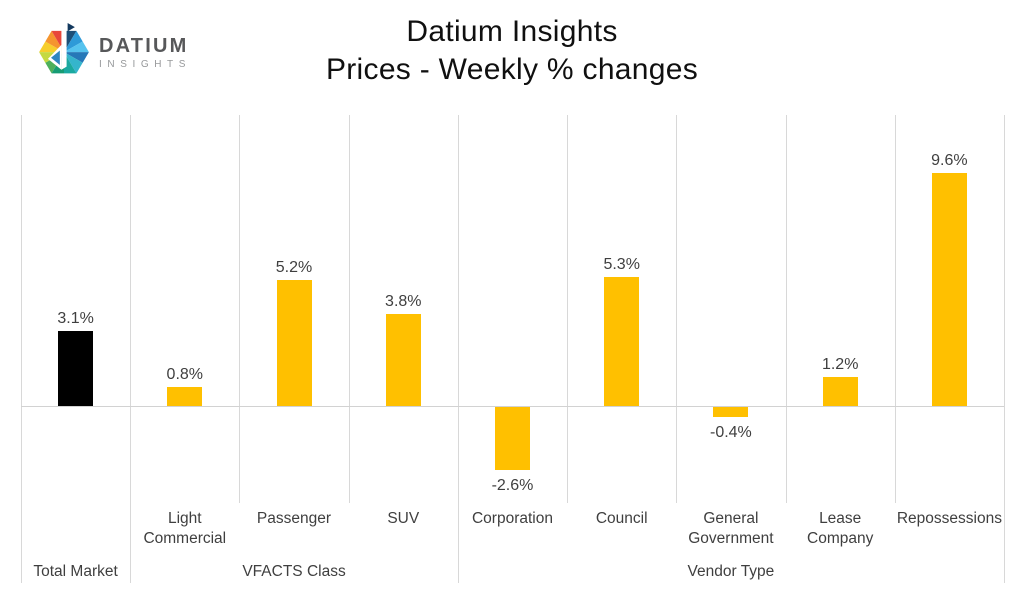  I want to click on bar-value-label: 1.2%, so click(840, 364).